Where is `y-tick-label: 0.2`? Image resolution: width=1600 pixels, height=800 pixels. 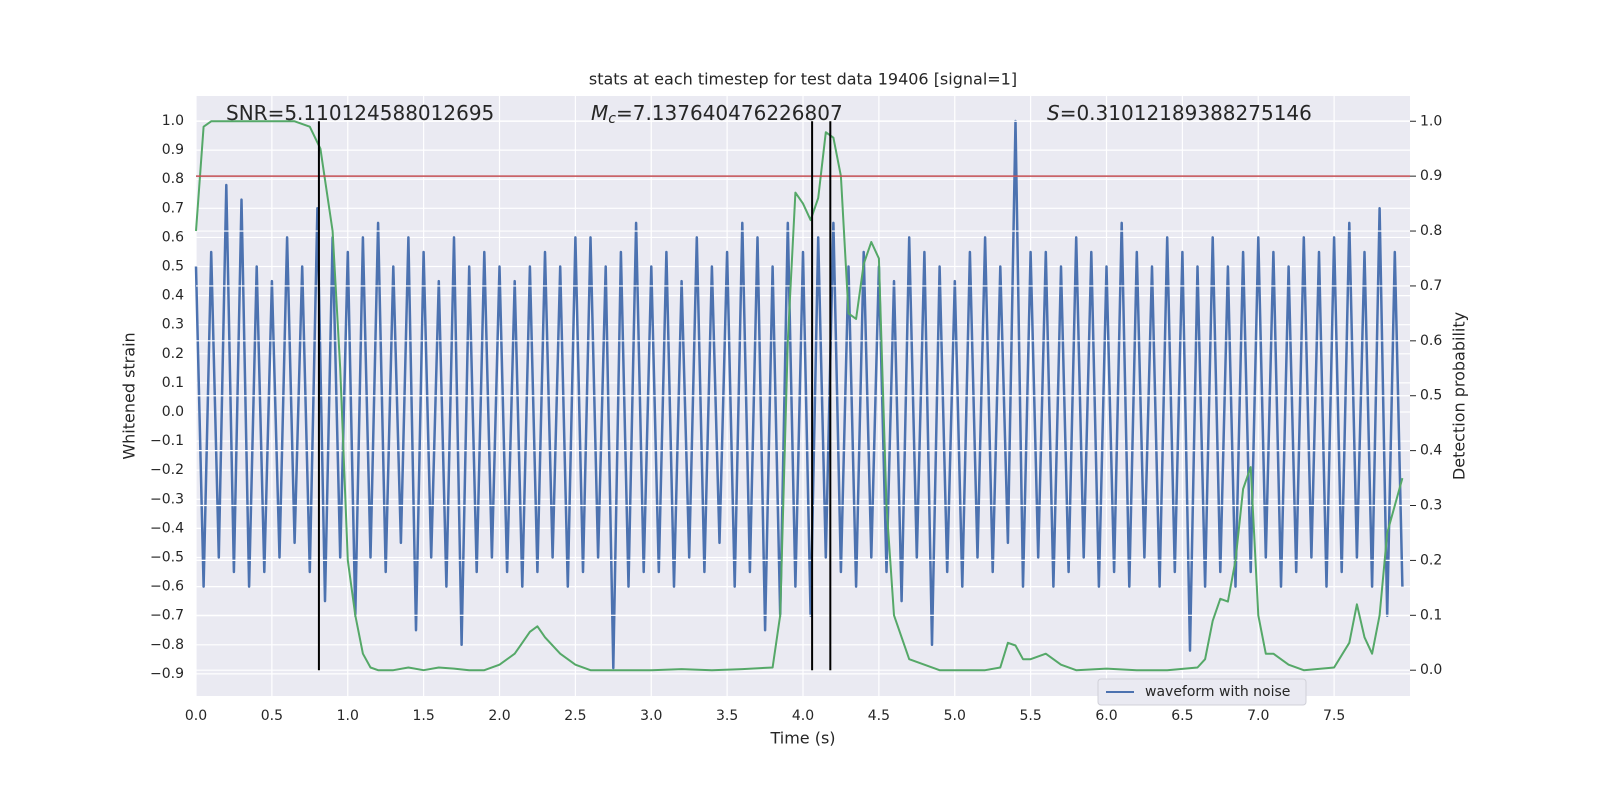 y-tick-label: 0.2 is located at coordinates (173, 354).